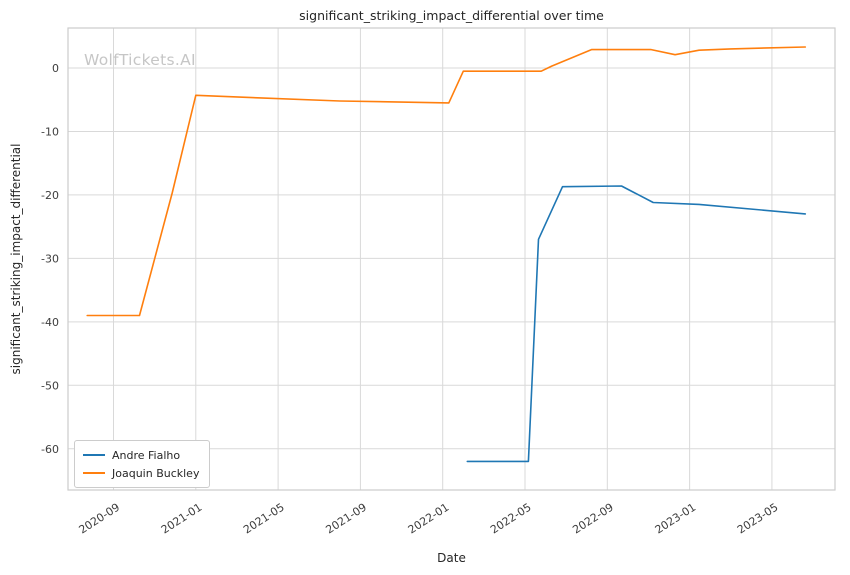  What do you see at coordinates (50, 131) in the screenshot?
I see `y-tick-label: -10` at bounding box center [50, 131].